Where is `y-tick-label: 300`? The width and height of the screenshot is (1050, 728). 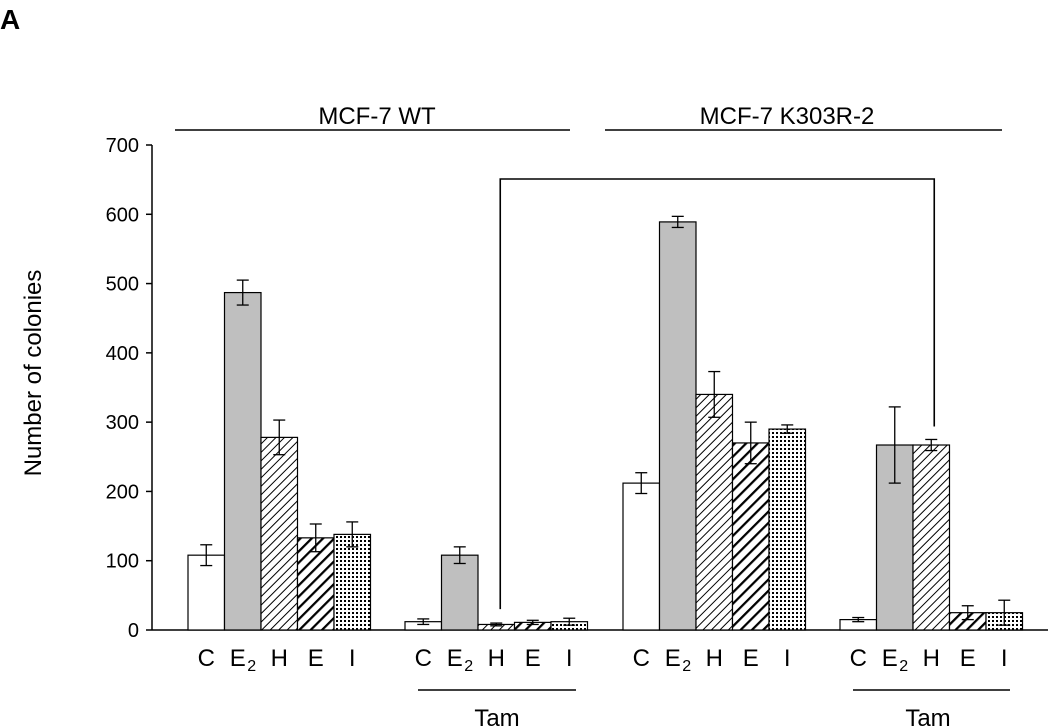
y-tick-label: 300 is located at coordinates (122, 423).